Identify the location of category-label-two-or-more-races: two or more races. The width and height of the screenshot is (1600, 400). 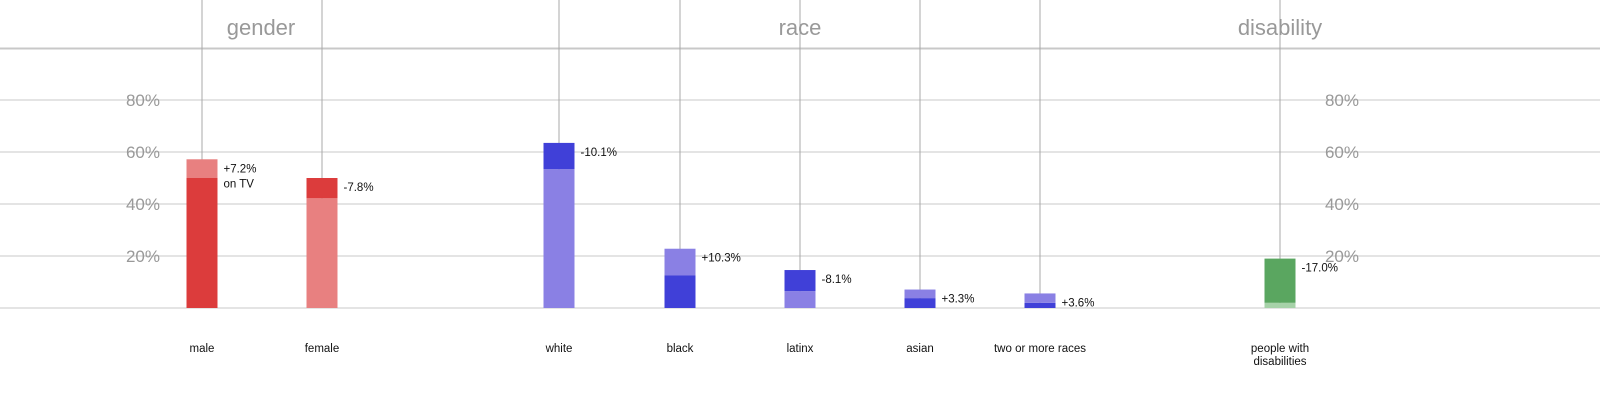
(1040, 349).